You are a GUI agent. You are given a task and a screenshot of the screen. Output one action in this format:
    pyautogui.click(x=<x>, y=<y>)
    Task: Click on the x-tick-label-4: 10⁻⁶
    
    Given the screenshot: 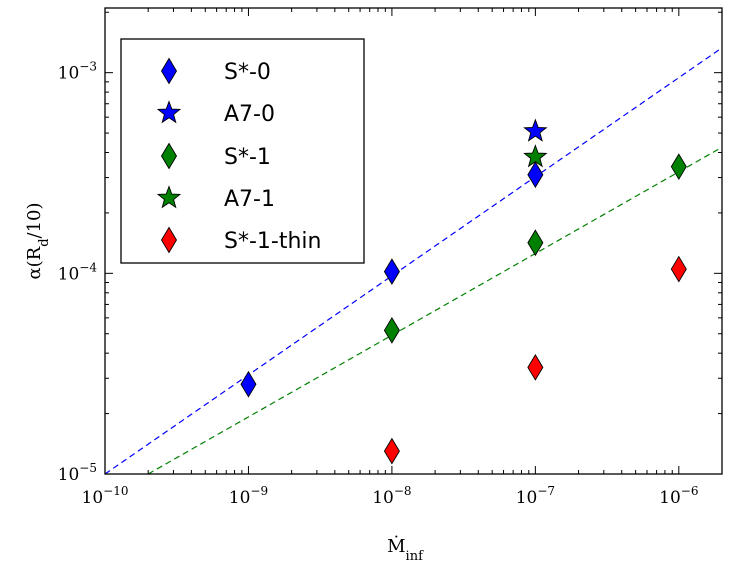 What is the action you would take?
    pyautogui.click(x=678, y=496)
    